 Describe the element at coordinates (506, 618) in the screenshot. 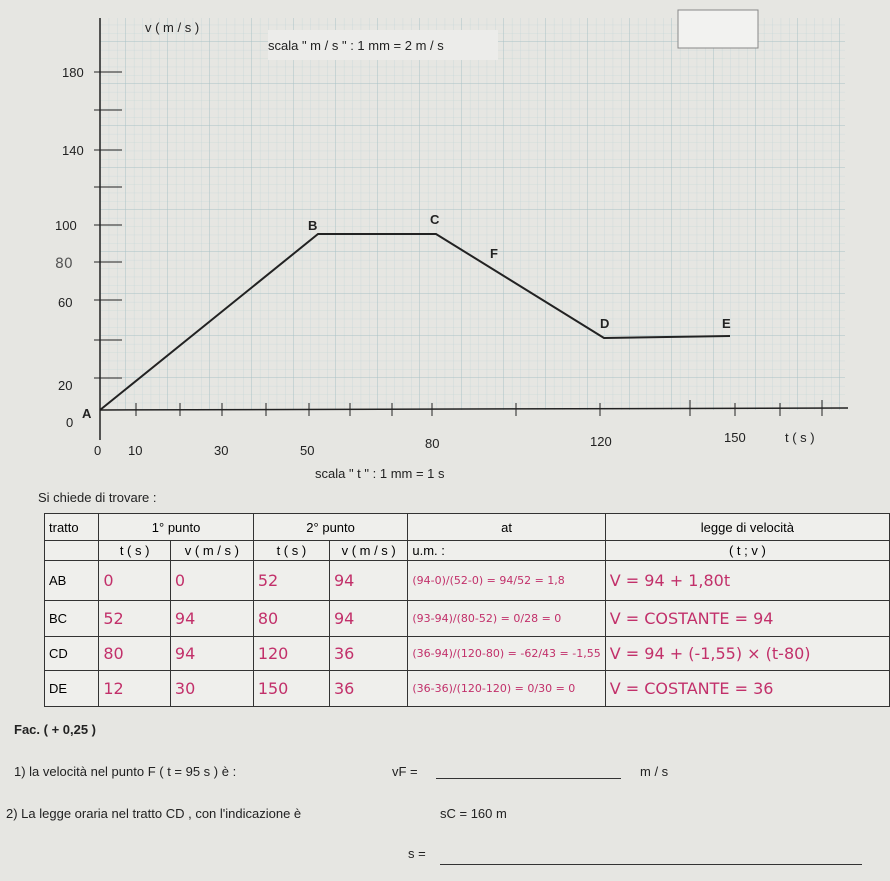

I see `table-cell: (93-94)/(80-52) = 0/28 = 0` at that location.